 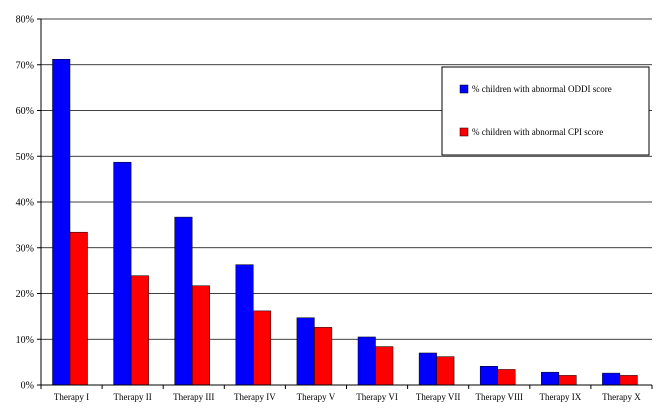 I want to click on legend-box, so click(x=545, y=111).